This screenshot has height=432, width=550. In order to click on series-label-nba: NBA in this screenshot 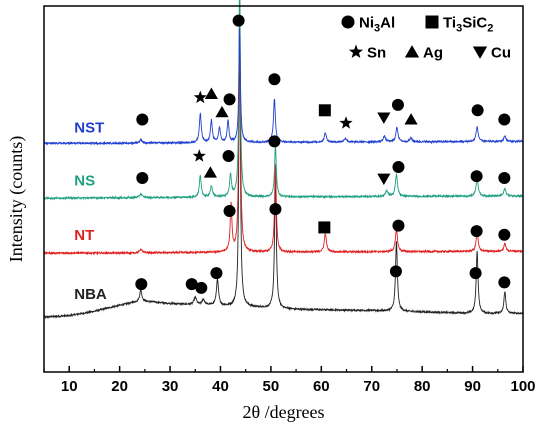, I will do `click(90, 294)`.